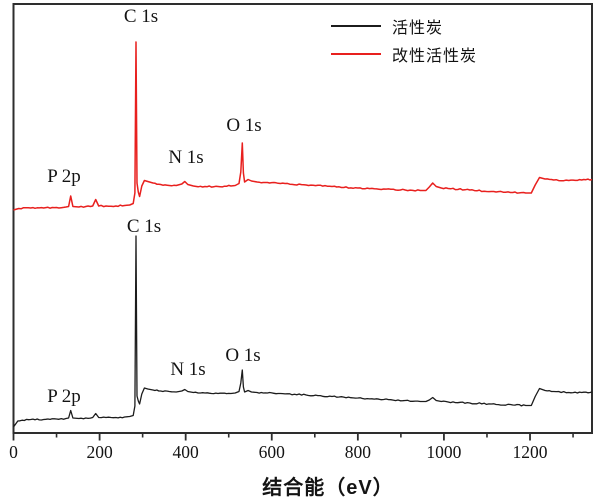 Image resolution: width=600 pixels, height=504 pixels. I want to click on peak-label-black-n1s: N 1s, so click(188, 369).